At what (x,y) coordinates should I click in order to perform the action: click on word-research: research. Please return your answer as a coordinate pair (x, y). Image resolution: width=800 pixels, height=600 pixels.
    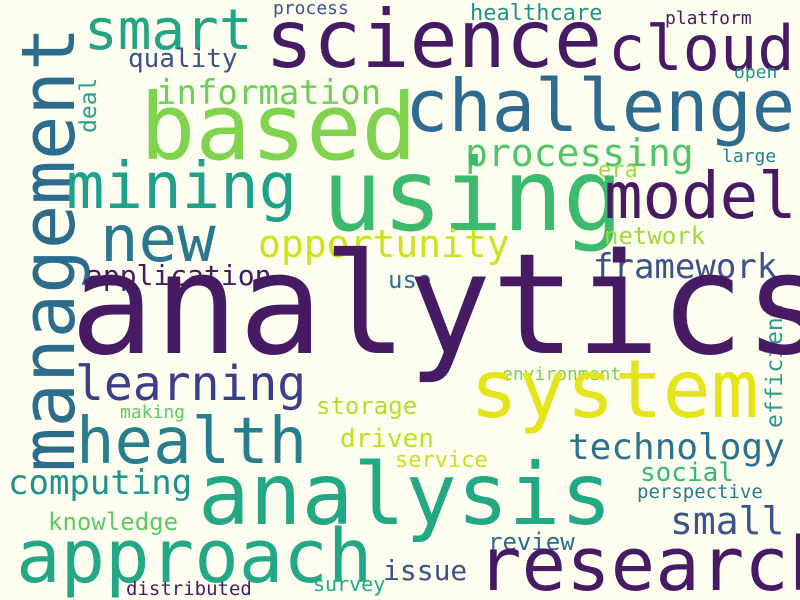
    Looking at the image, I should click on (638, 561).